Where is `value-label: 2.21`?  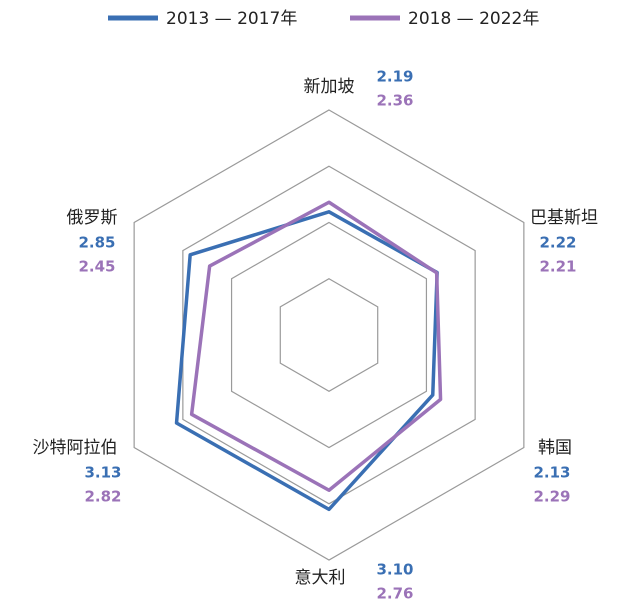
value-label: 2.21 is located at coordinates (557, 267).